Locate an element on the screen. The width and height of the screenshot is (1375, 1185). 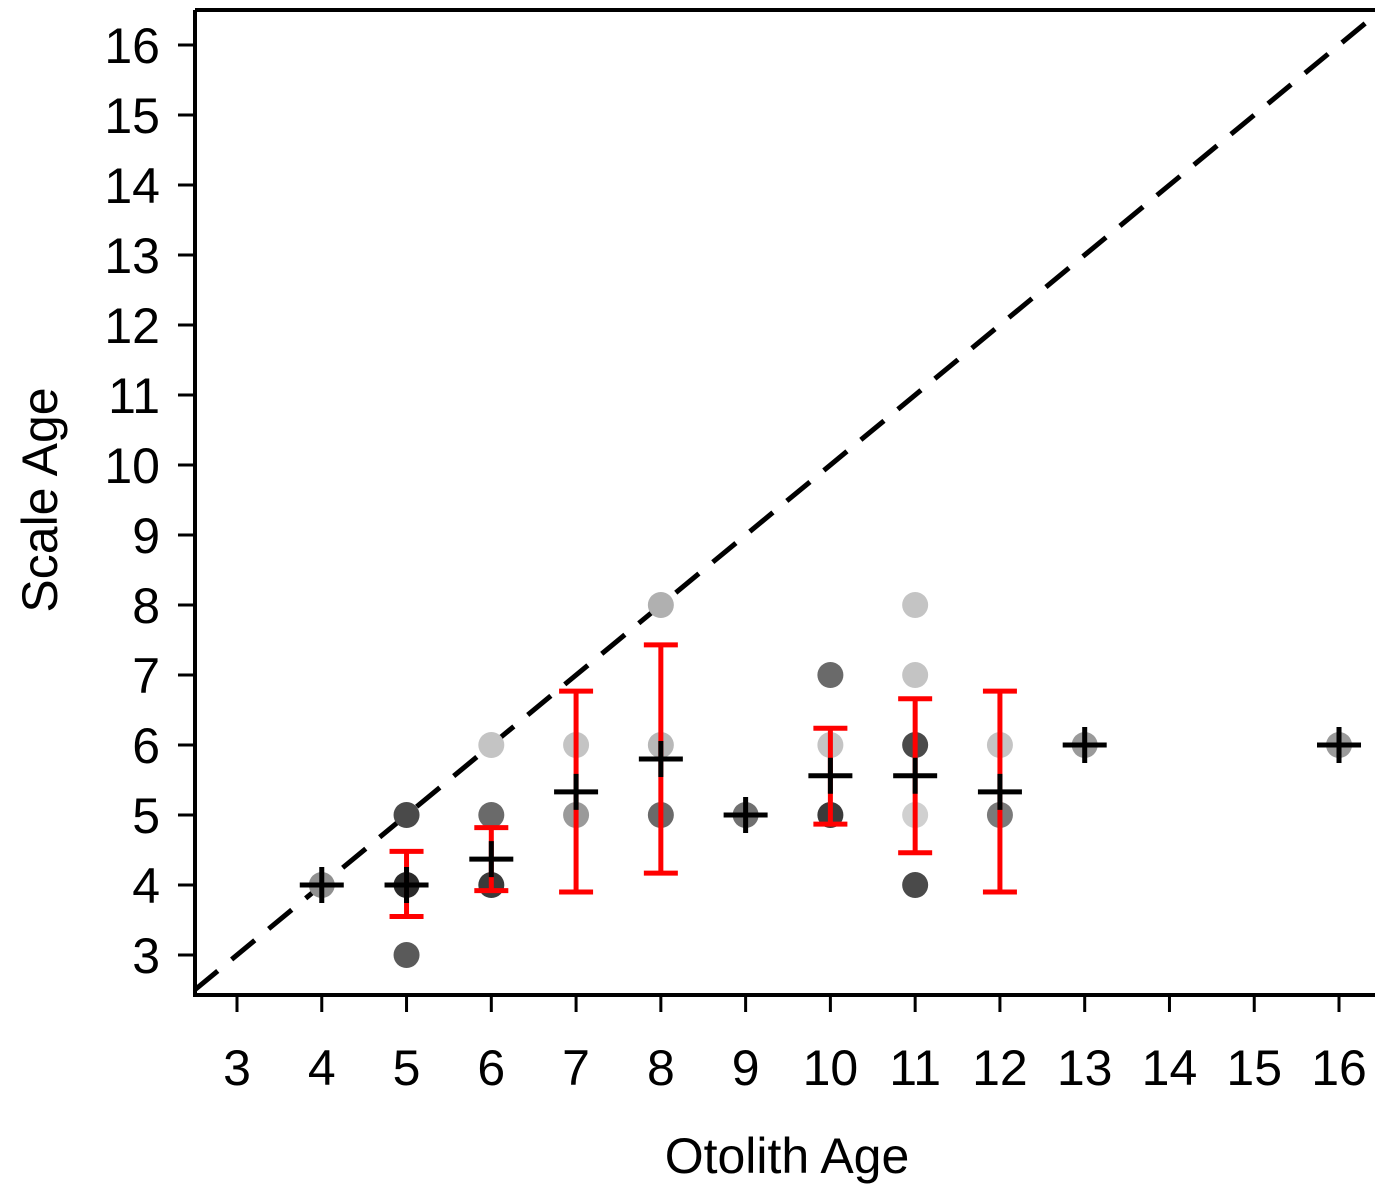
y-tick-label: 16 is located at coordinates (132, 46).